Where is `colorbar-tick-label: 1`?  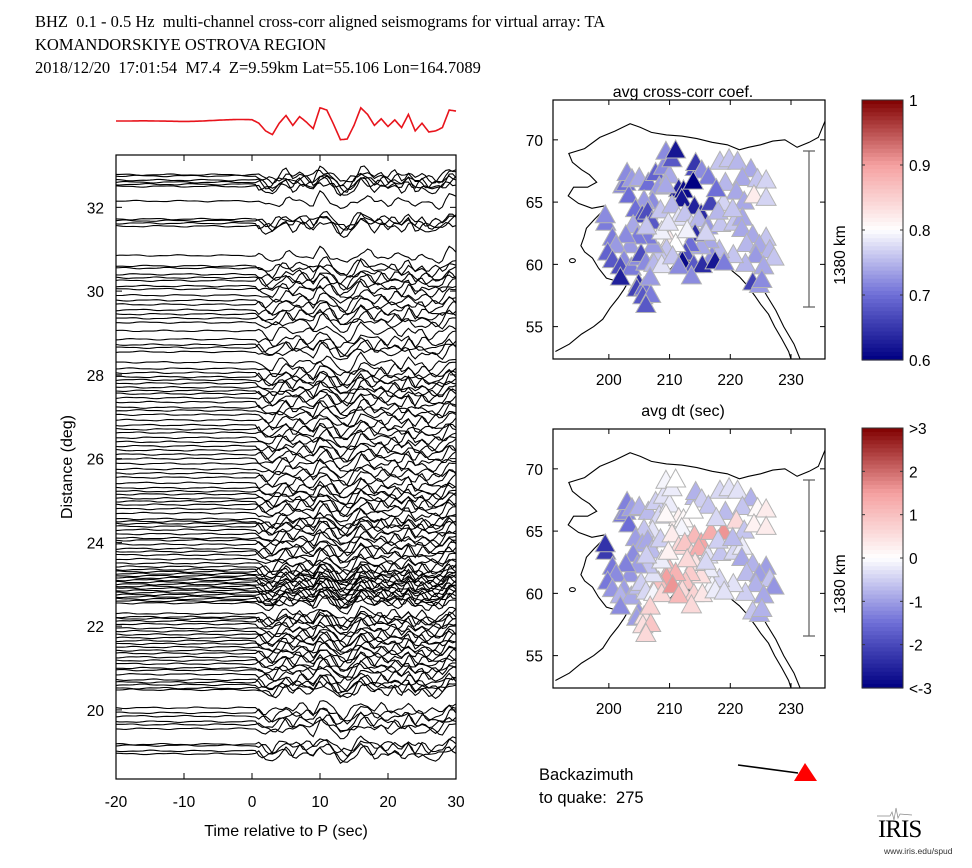 colorbar-tick-label: 1 is located at coordinates (913, 101).